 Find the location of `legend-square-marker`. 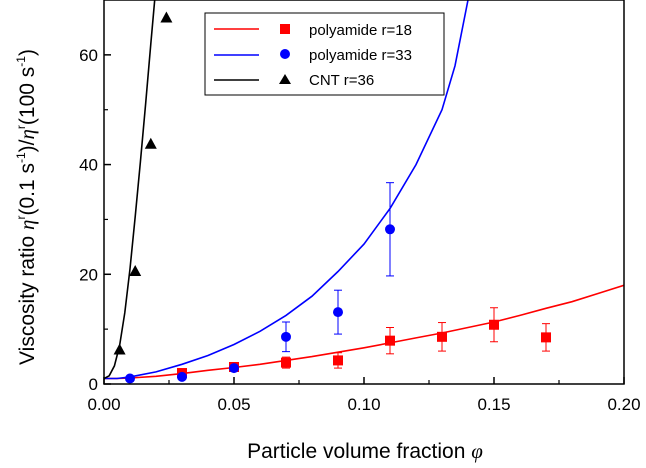

legend-square-marker is located at coordinates (285, 29).